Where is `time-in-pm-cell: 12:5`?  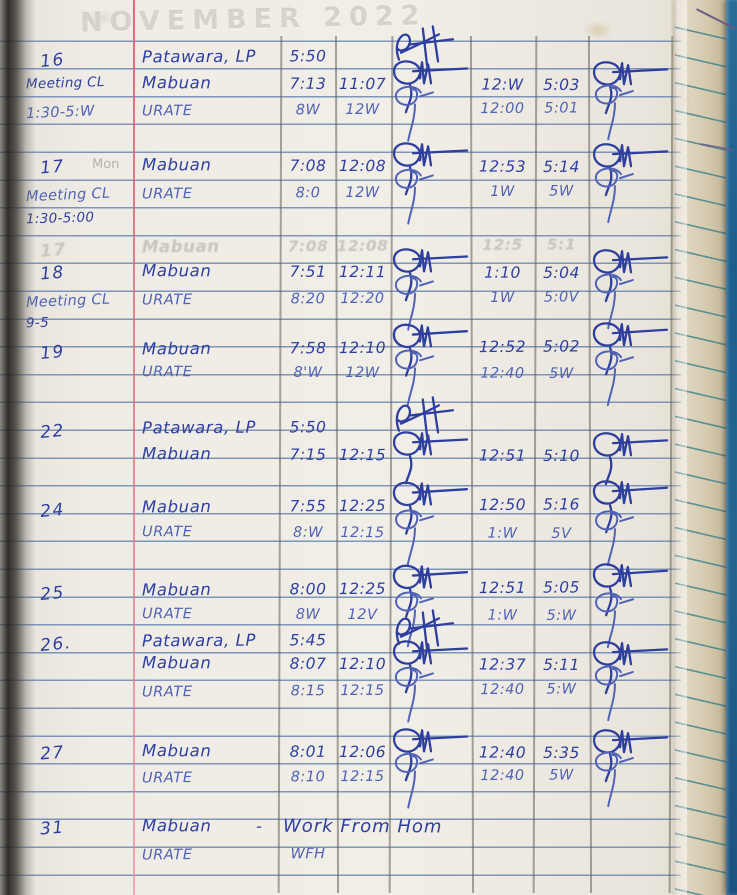 time-in-pm-cell: 12:5 is located at coordinates (502, 244).